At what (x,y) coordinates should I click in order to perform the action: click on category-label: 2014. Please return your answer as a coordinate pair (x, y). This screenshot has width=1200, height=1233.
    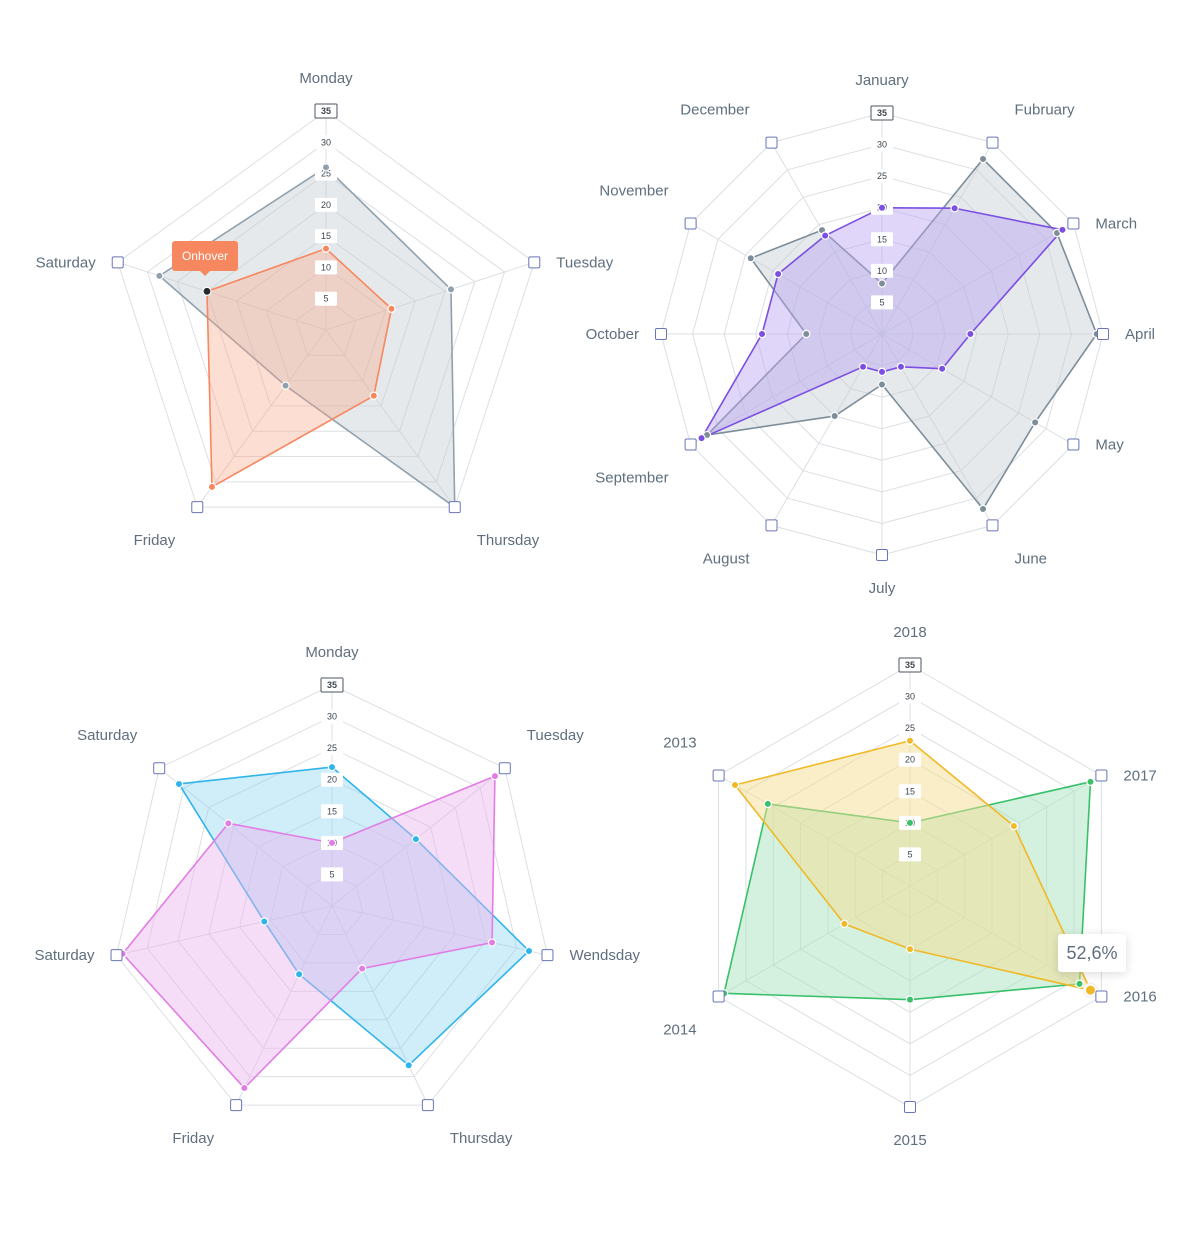
    Looking at the image, I should click on (679, 1030).